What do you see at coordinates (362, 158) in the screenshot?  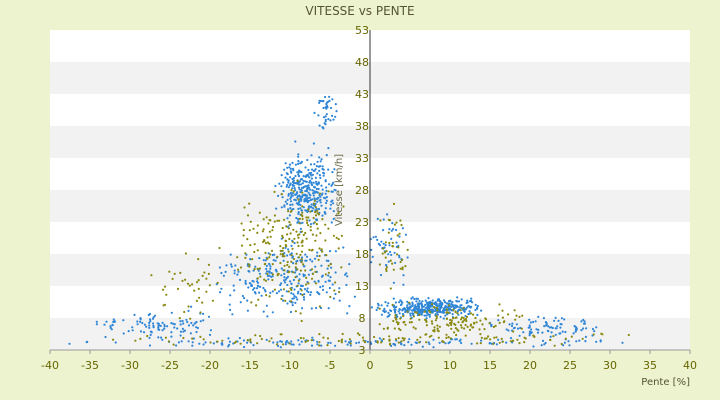 I see `y-tick-label: 33` at bounding box center [362, 158].